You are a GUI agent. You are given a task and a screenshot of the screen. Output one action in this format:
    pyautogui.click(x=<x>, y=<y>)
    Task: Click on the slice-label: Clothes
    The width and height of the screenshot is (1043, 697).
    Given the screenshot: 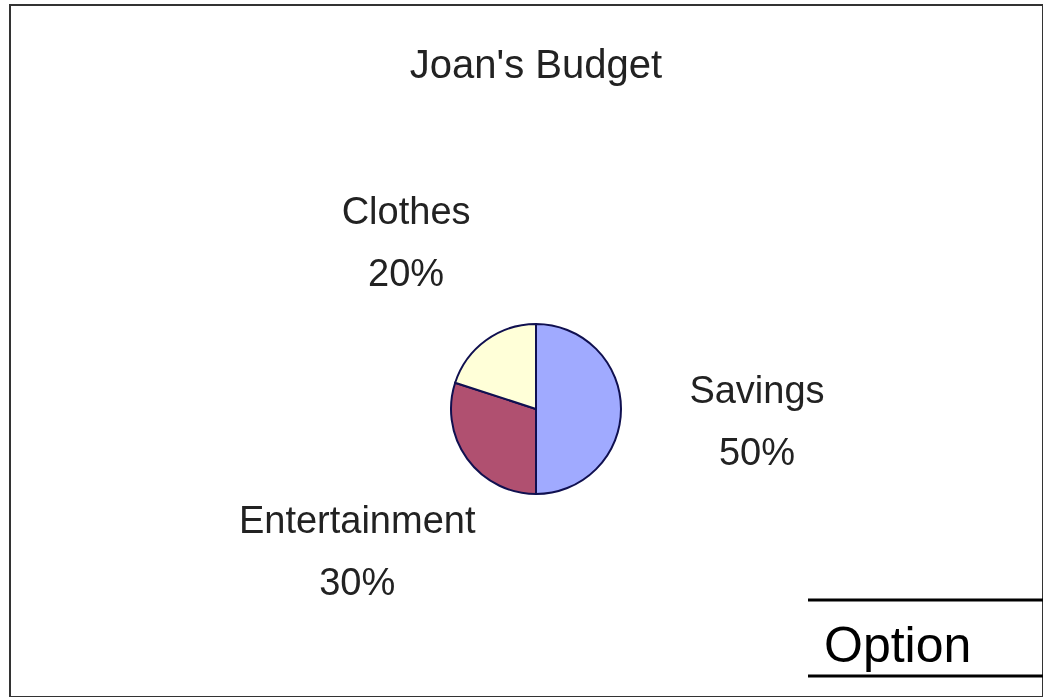 What is the action you would take?
    pyautogui.click(x=406, y=211)
    